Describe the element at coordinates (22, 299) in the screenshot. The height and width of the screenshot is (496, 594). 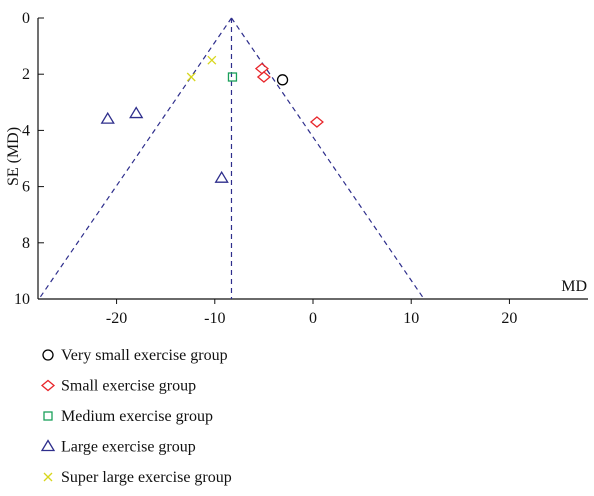
I see `y-tick-label: 10` at that location.